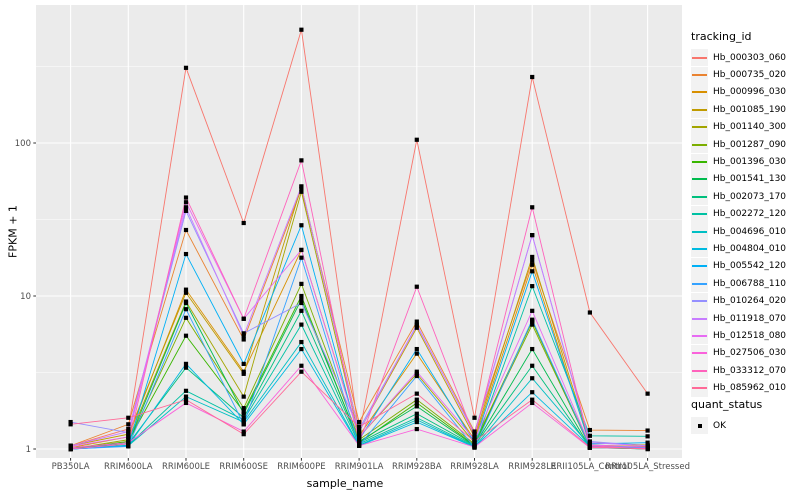 This screenshot has width=800, height=500. What do you see at coordinates (750, 92) in the screenshot?
I see `legend-entry-label: Hb_000996_030` at bounding box center [750, 92].